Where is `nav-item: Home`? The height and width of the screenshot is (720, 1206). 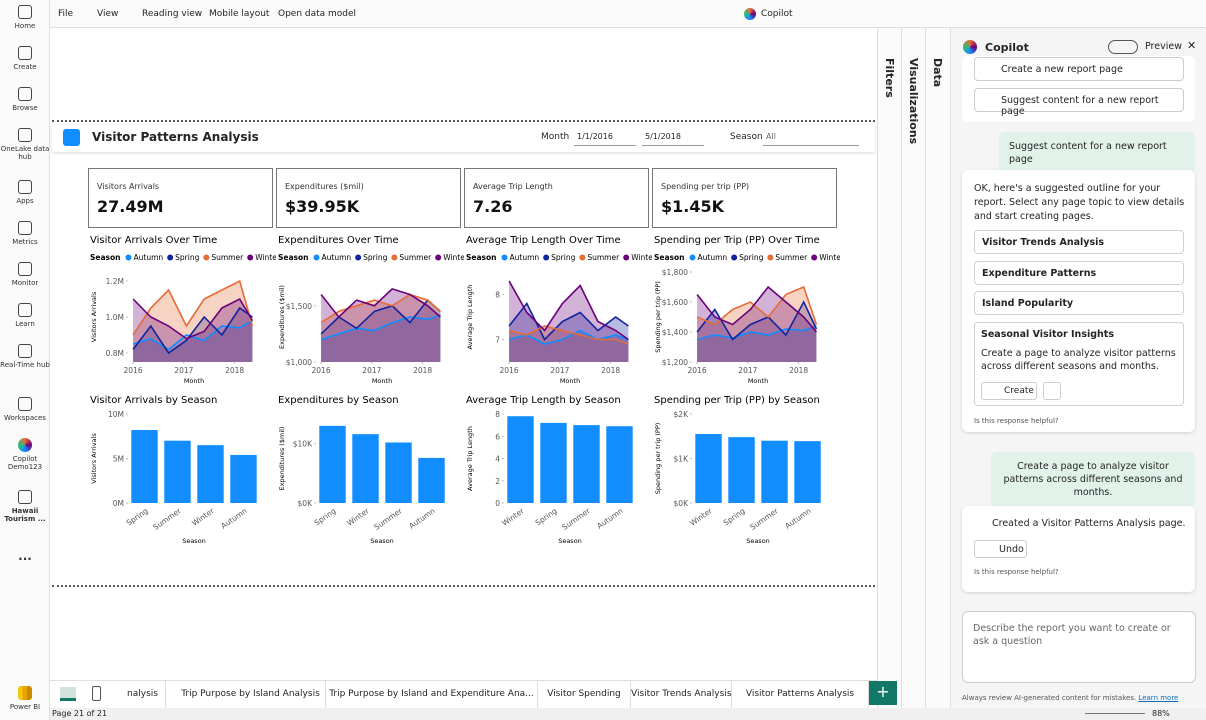
nav-item: Home is located at coordinates (25, 17).